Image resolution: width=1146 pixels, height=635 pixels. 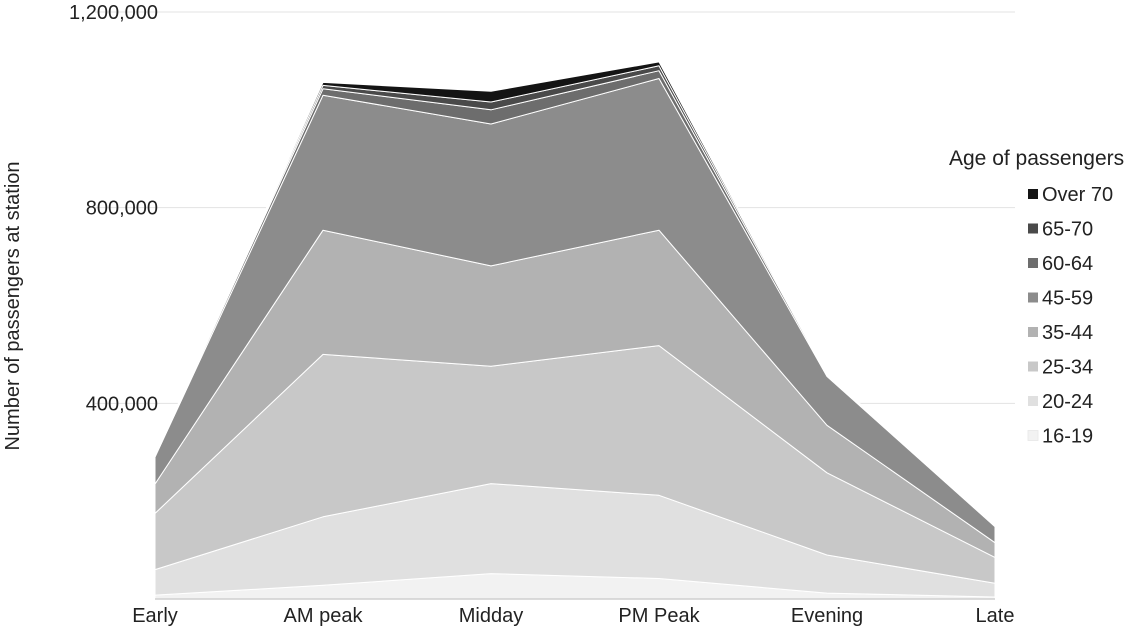 What do you see at coordinates (1077, 195) in the screenshot?
I see `legend-label: Over 70` at bounding box center [1077, 195].